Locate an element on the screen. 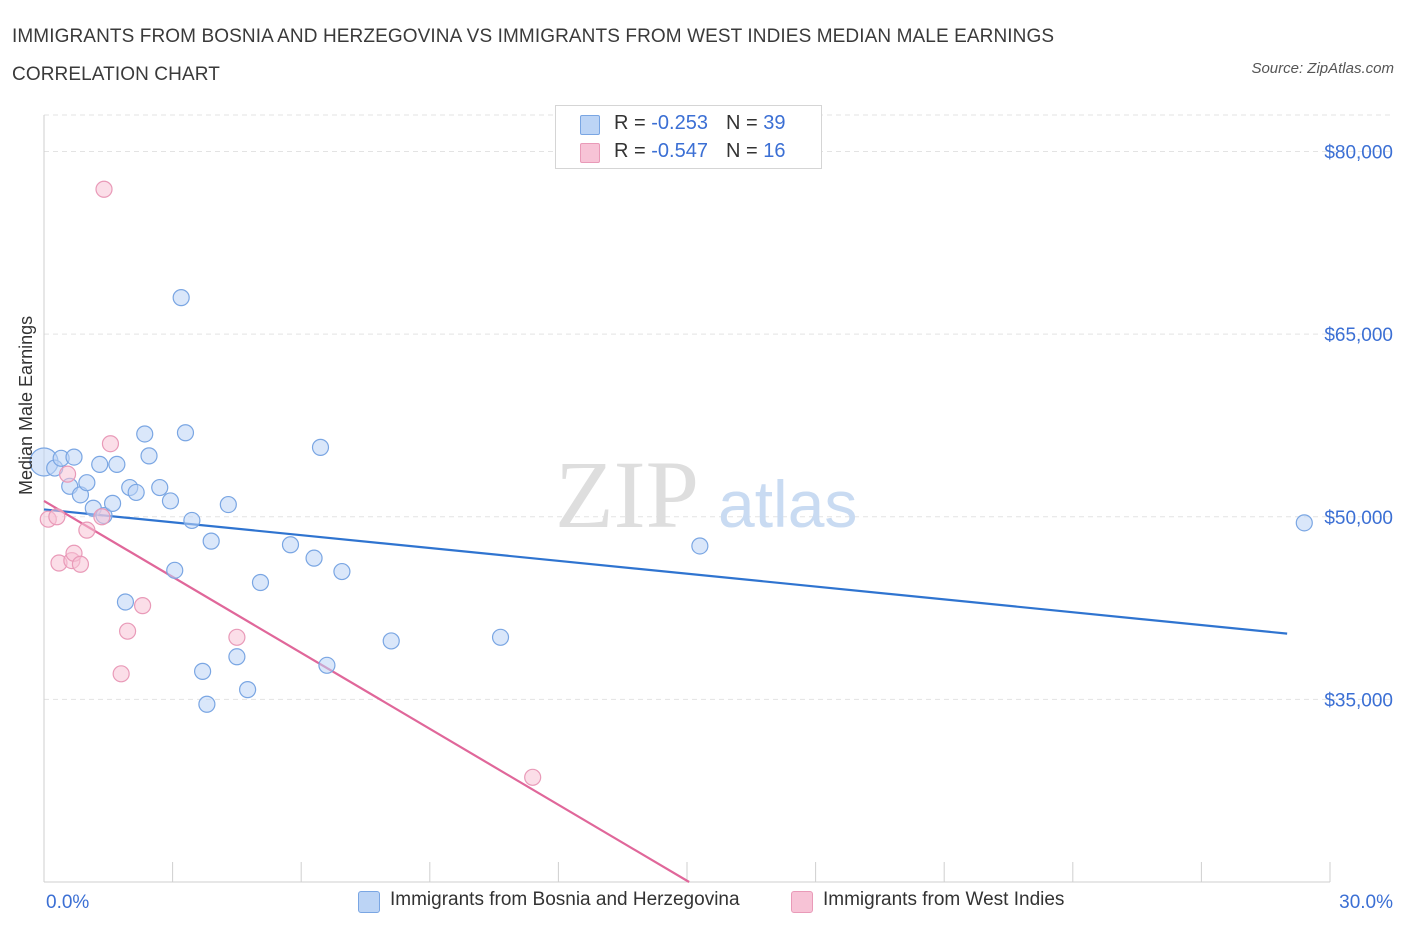 Image resolution: width=1406 pixels, height=930 pixels. source-note: Source: ZipAtlas.com is located at coordinates (1322, 68).